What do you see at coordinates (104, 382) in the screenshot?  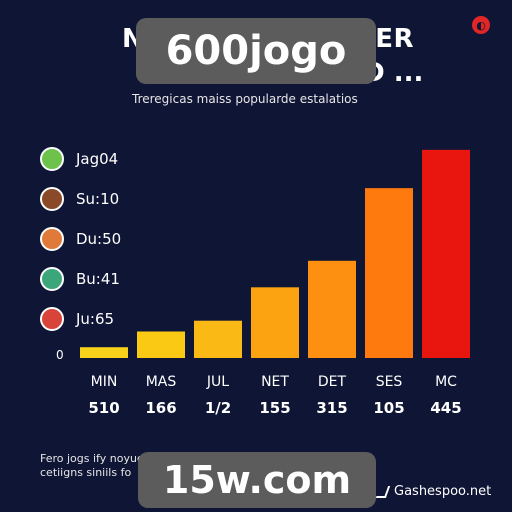 I see `category-label: MIN` at bounding box center [104, 382].